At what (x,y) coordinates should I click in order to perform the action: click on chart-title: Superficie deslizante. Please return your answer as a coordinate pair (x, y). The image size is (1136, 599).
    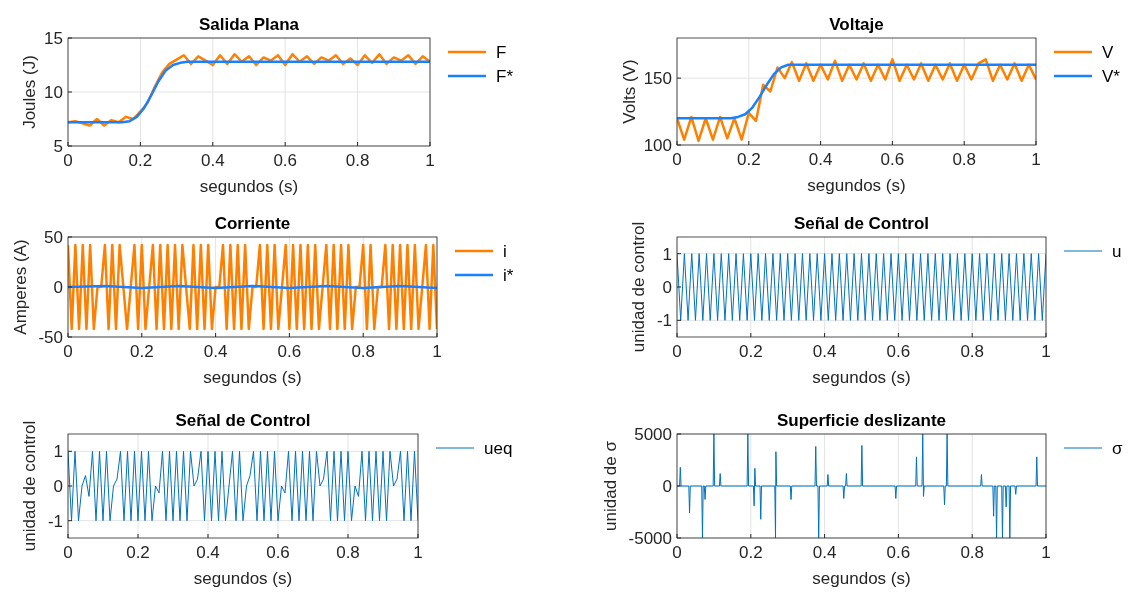
    Looking at the image, I should click on (861, 420).